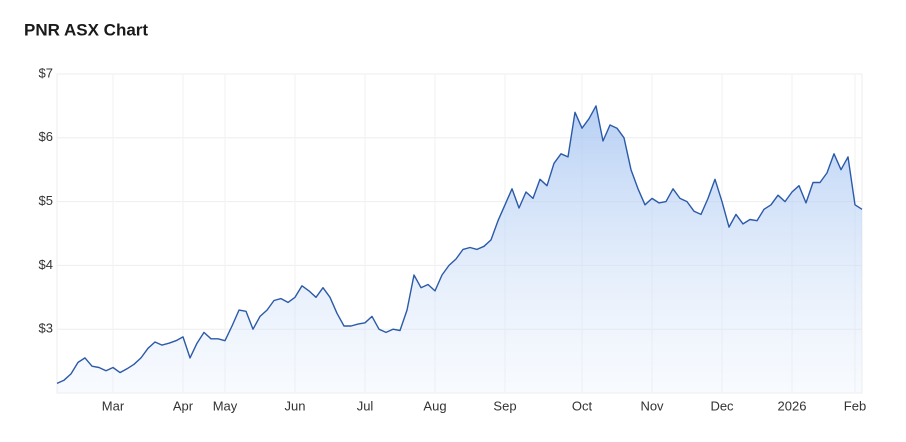 This screenshot has width=906, height=442. I want to click on x-tick-label: Mar, so click(113, 405).